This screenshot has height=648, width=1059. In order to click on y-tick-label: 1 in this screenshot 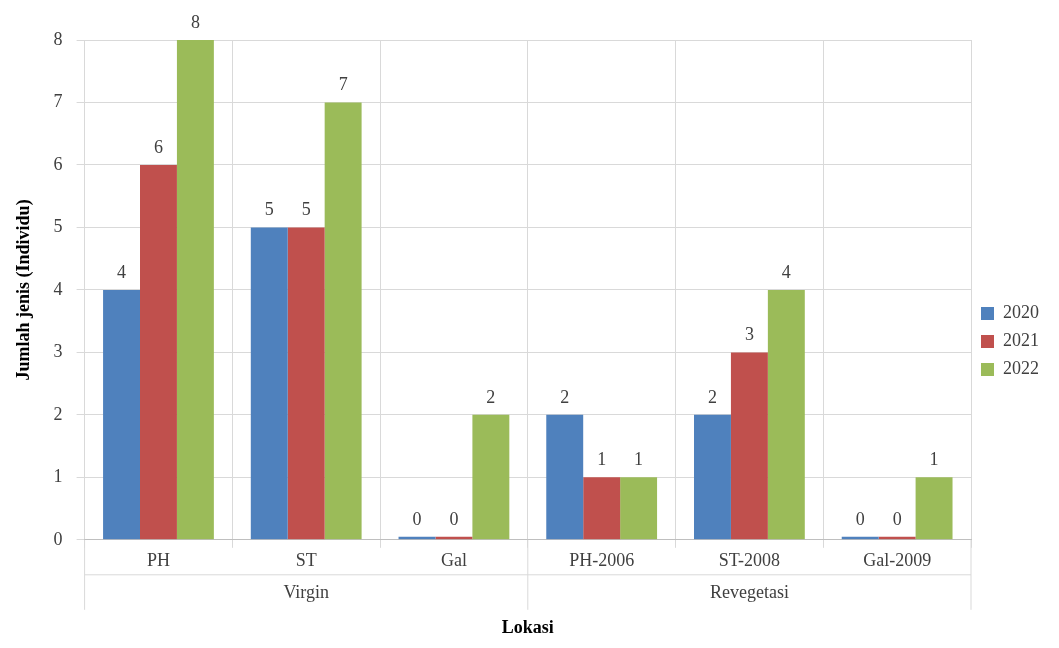, I will do `click(58, 476)`.